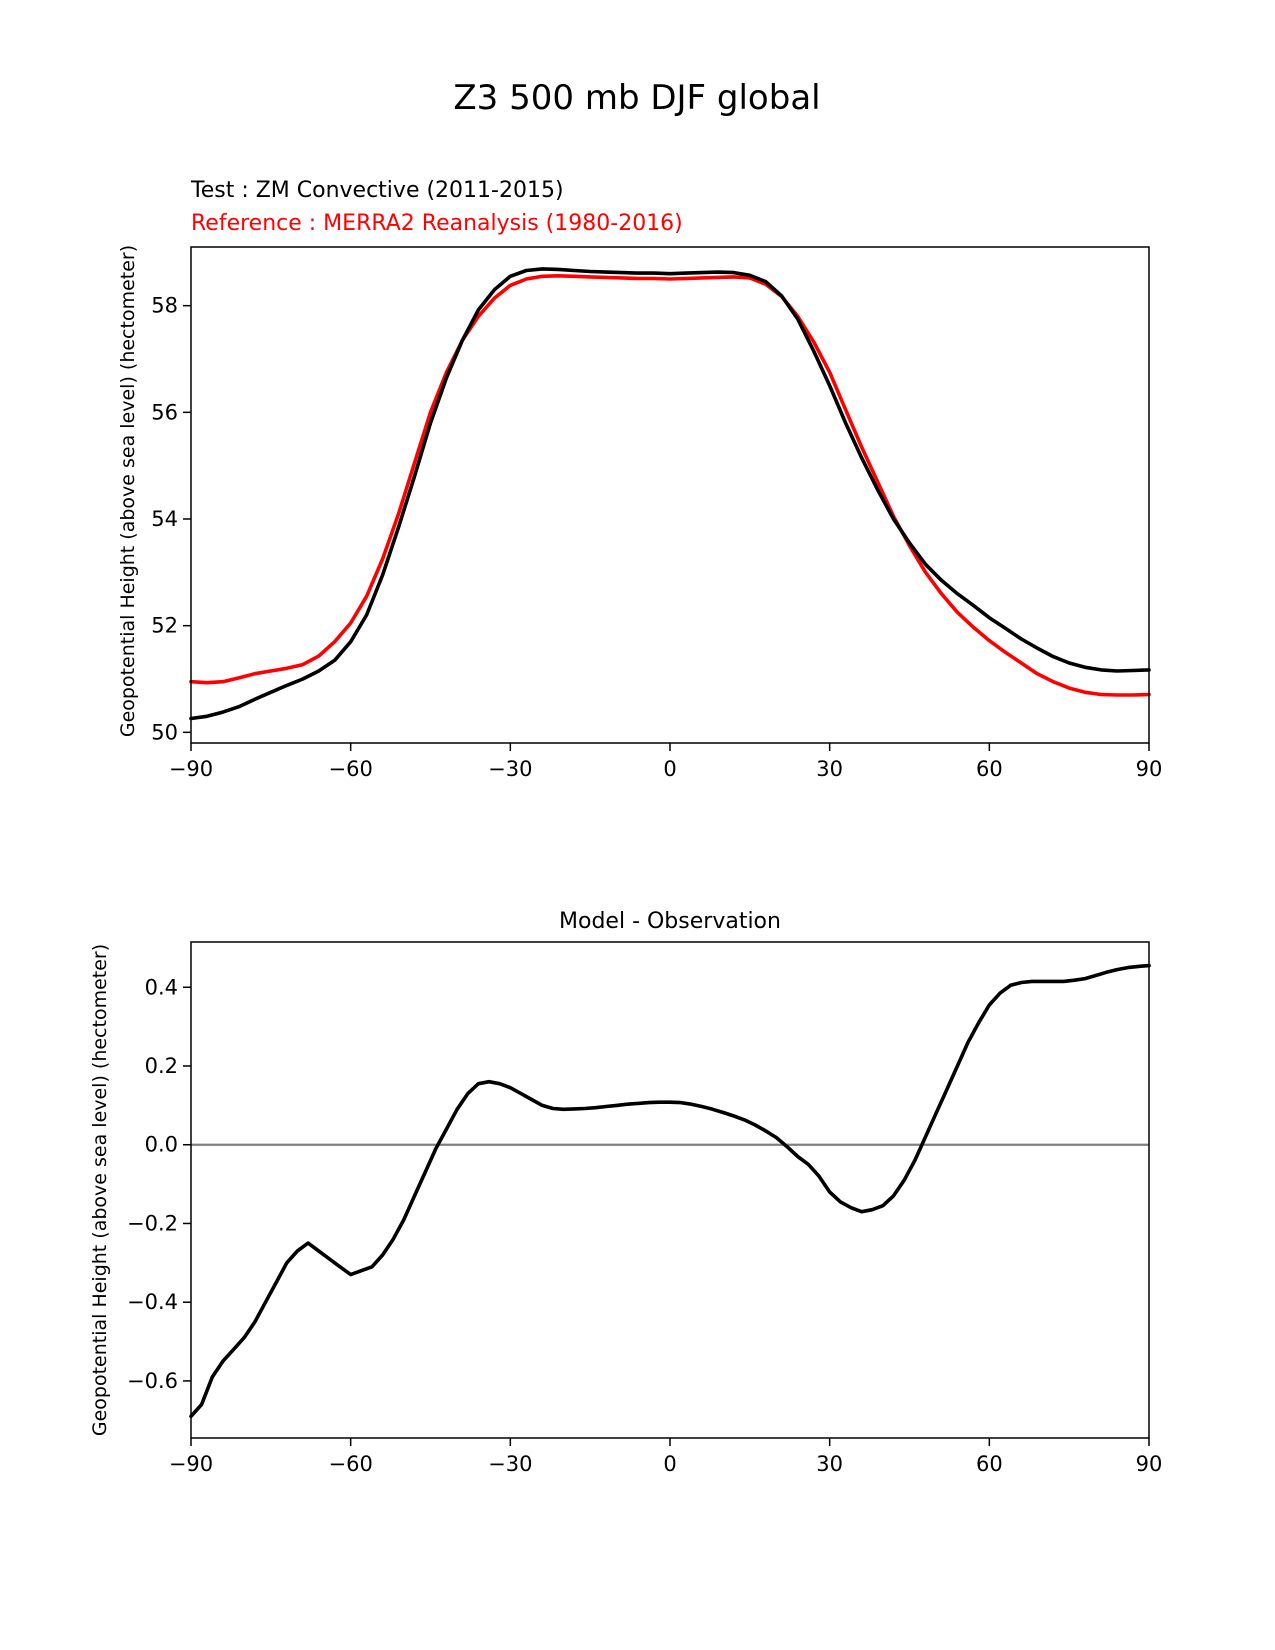 This screenshot has width=1275, height=1650. Describe the element at coordinates (164, 306) in the screenshot. I see `top-y-tick-label: 58` at that location.